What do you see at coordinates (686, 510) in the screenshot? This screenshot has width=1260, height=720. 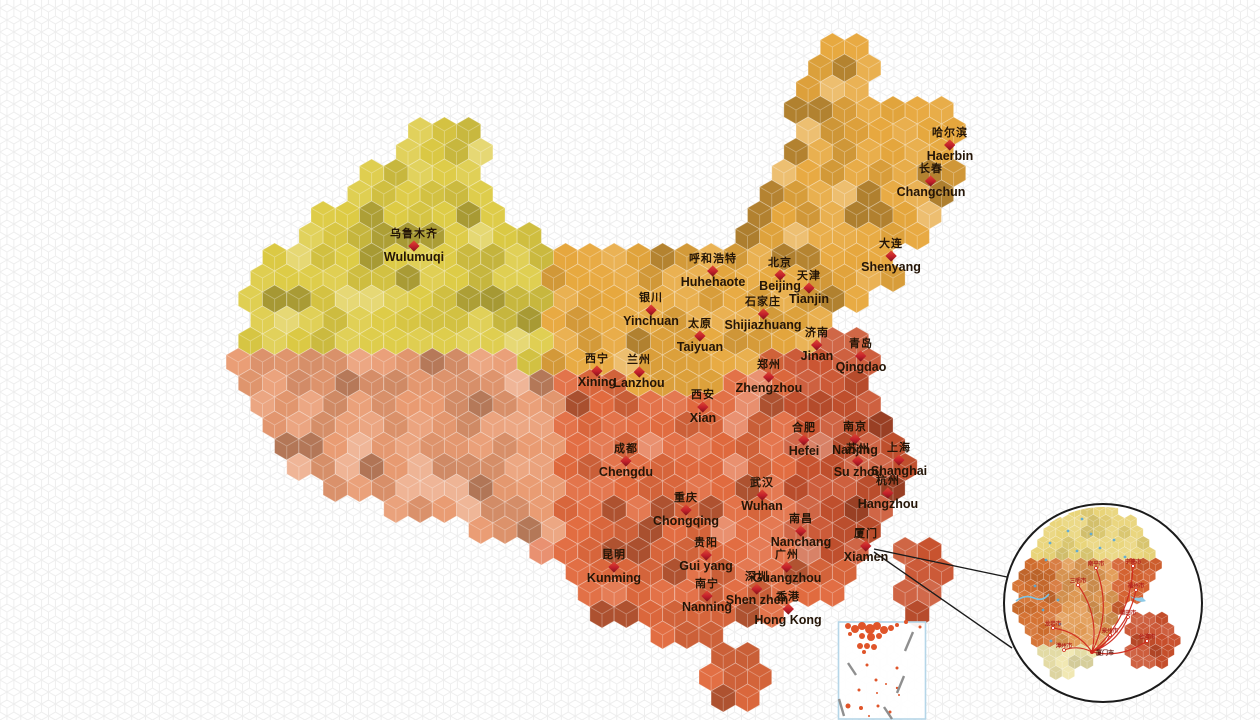 I see `city-chongqing: 重庆 Chongqing` at bounding box center [686, 510].